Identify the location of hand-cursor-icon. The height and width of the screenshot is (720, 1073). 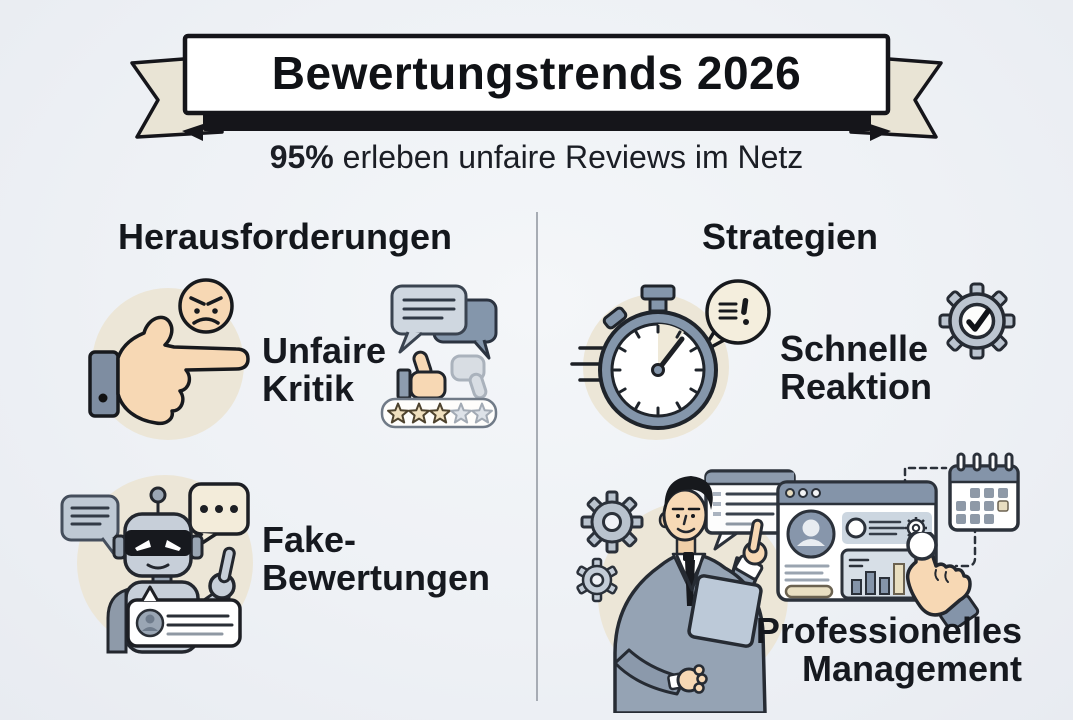
(942, 579).